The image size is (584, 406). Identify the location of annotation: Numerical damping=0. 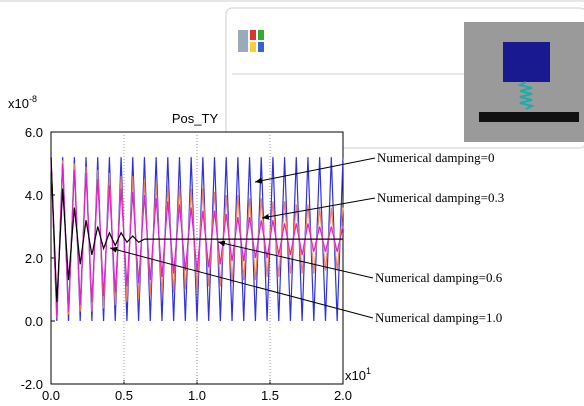
(435, 157).